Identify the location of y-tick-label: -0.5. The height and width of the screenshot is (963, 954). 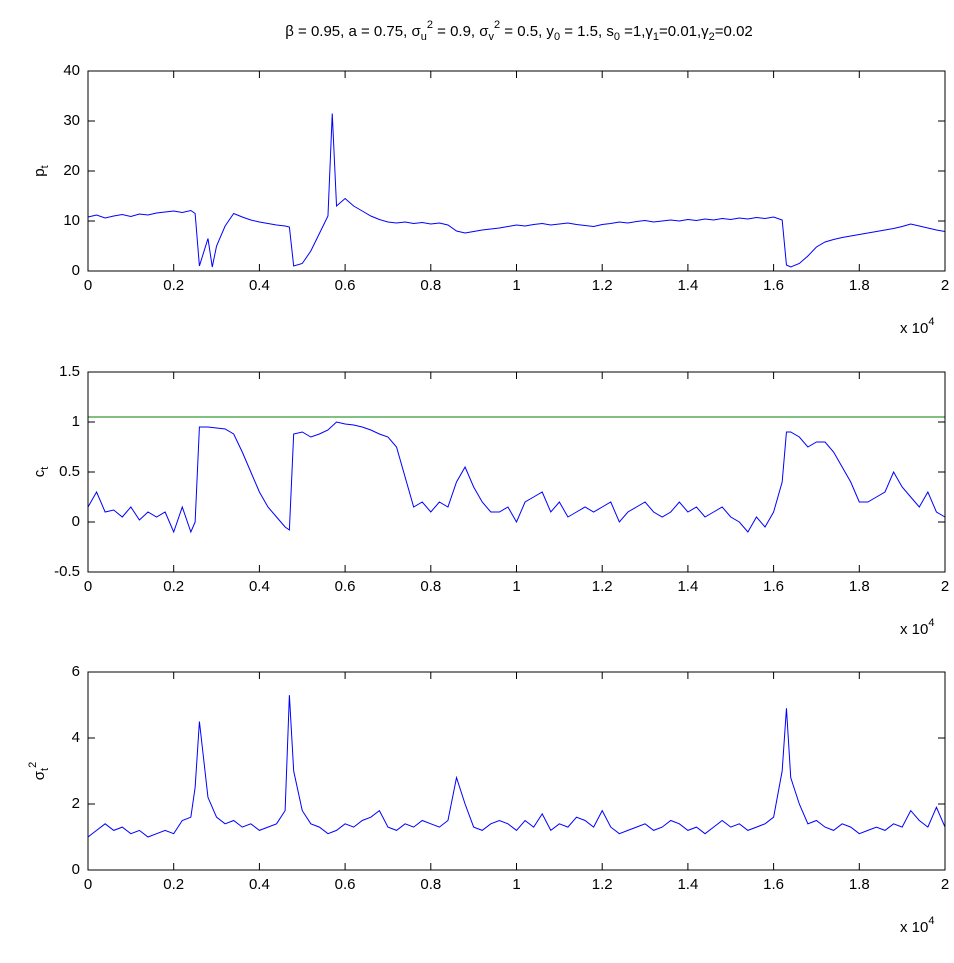
(67, 571).